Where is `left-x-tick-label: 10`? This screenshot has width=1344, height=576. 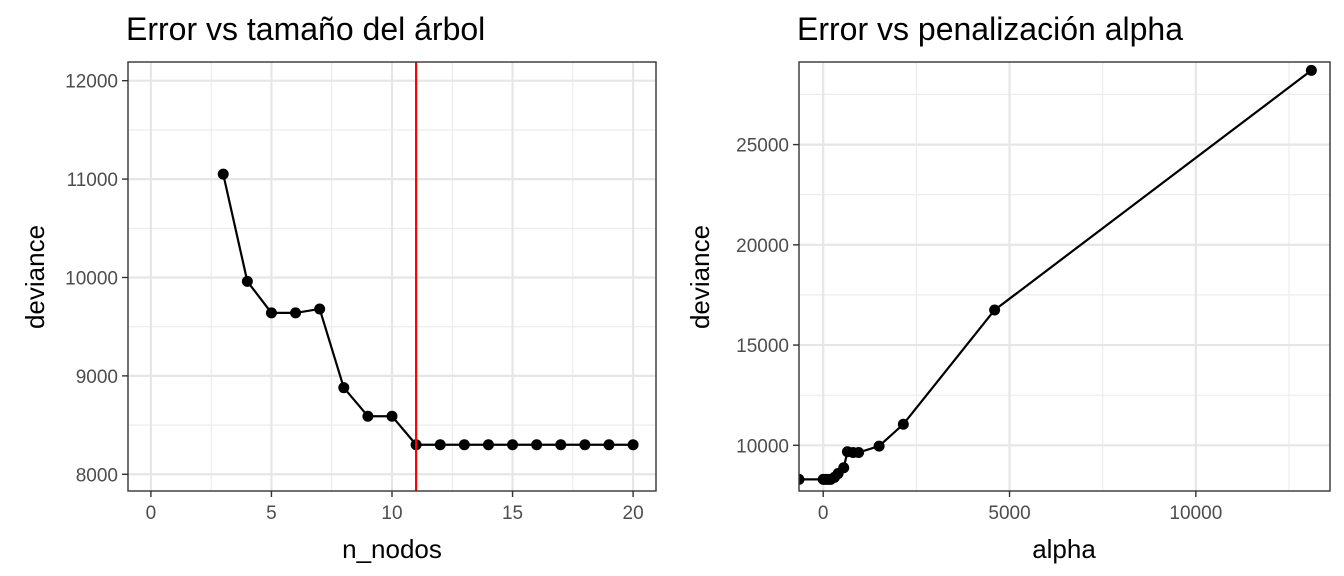
left-x-tick-label: 10 is located at coordinates (391, 513).